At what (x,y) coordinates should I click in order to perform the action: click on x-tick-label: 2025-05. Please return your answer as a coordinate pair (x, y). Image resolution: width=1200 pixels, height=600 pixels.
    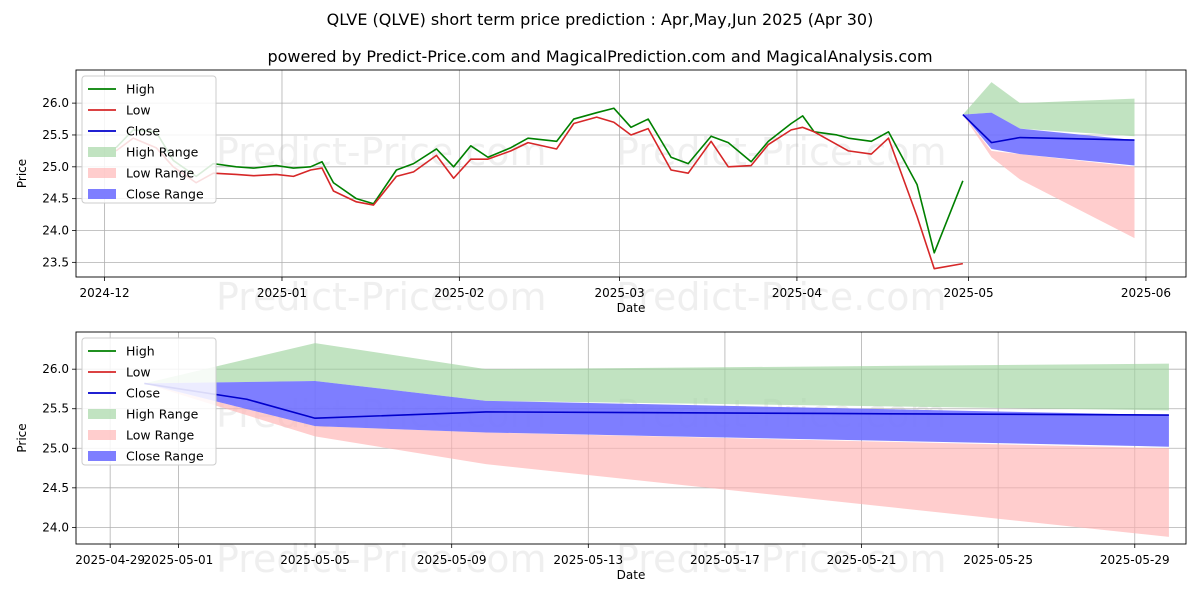
    Looking at the image, I should click on (969, 293).